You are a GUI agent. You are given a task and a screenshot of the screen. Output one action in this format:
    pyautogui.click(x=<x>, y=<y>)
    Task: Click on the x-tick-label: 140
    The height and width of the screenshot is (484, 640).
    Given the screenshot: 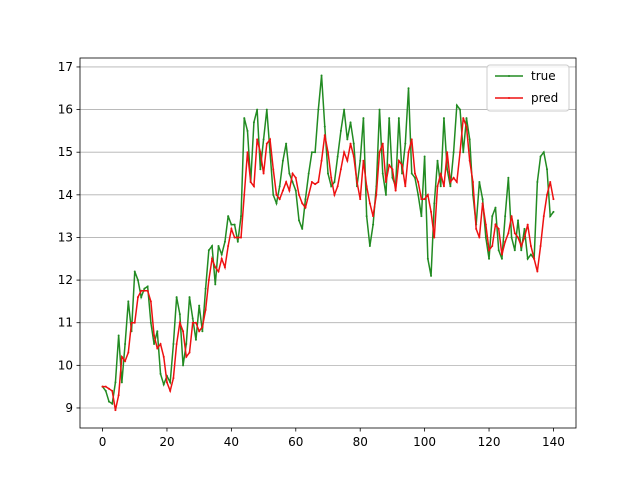 What is the action you would take?
    pyautogui.click(x=553, y=442)
    